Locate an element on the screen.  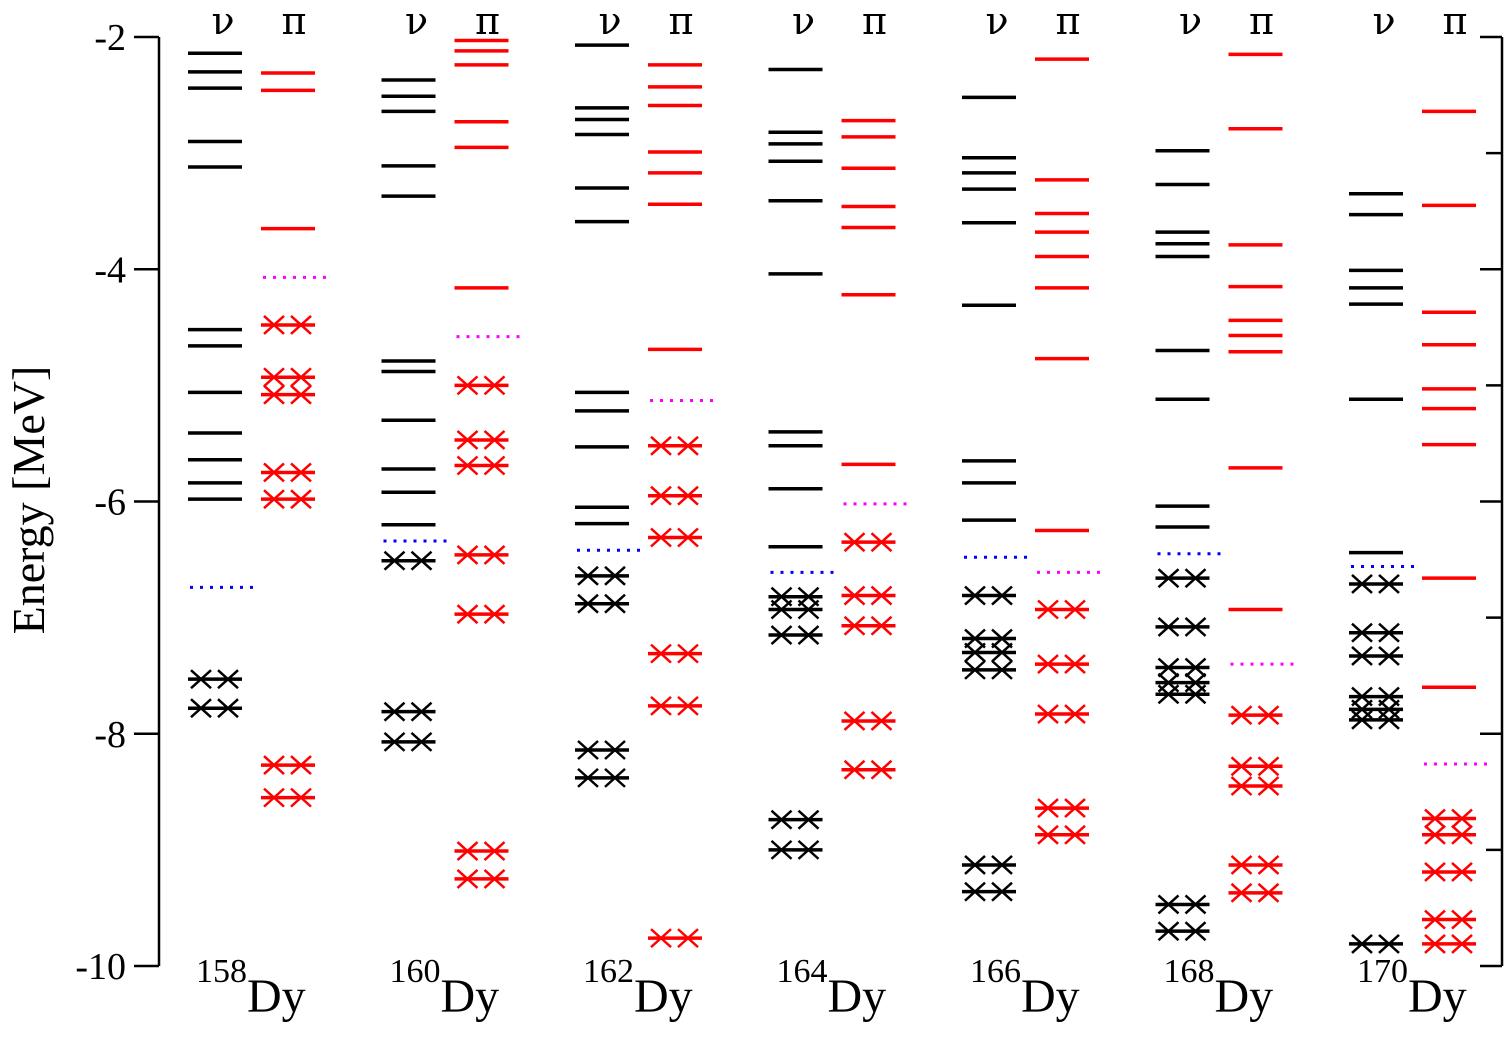
y-tick-label: -8 is located at coordinates (110, 735).